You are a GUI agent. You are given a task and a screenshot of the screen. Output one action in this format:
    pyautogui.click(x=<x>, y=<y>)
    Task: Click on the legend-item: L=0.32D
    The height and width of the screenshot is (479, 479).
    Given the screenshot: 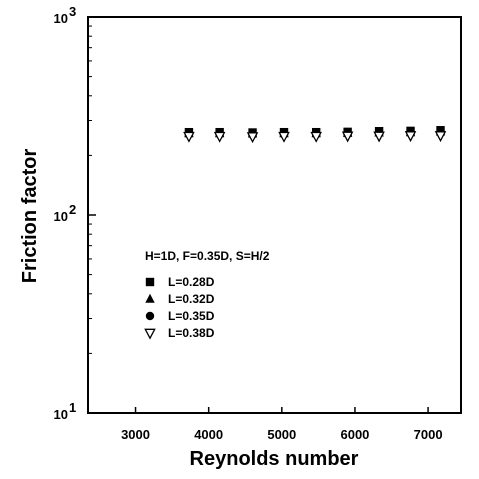 What is the action you would take?
    pyautogui.click(x=180, y=299)
    